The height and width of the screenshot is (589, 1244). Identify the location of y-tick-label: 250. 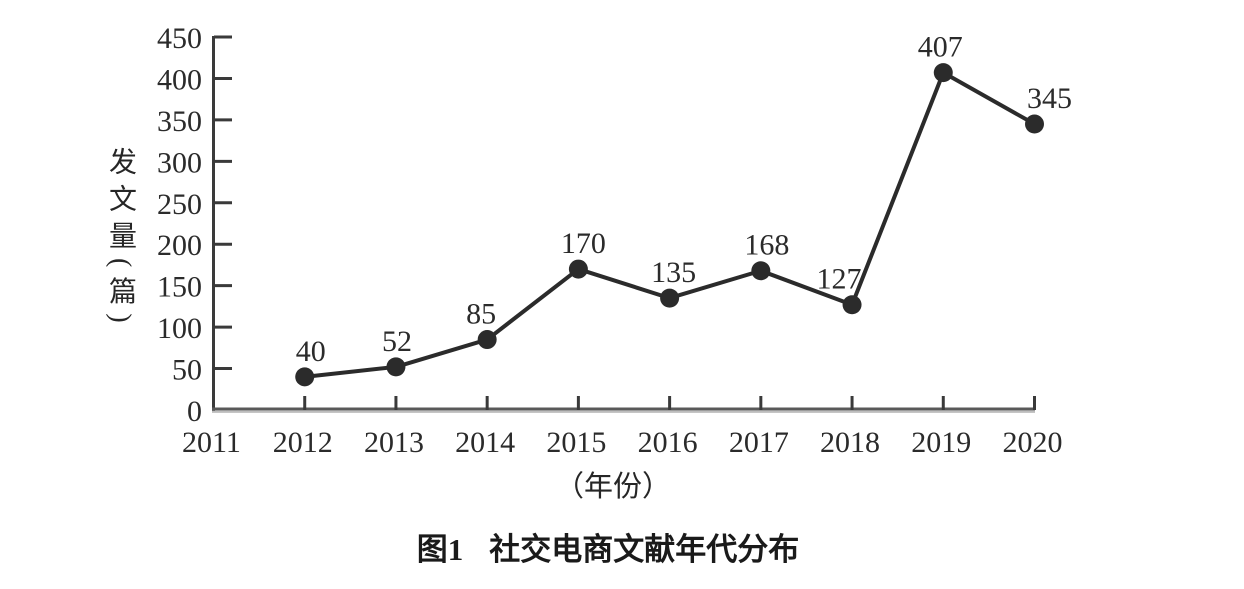
(179, 204).